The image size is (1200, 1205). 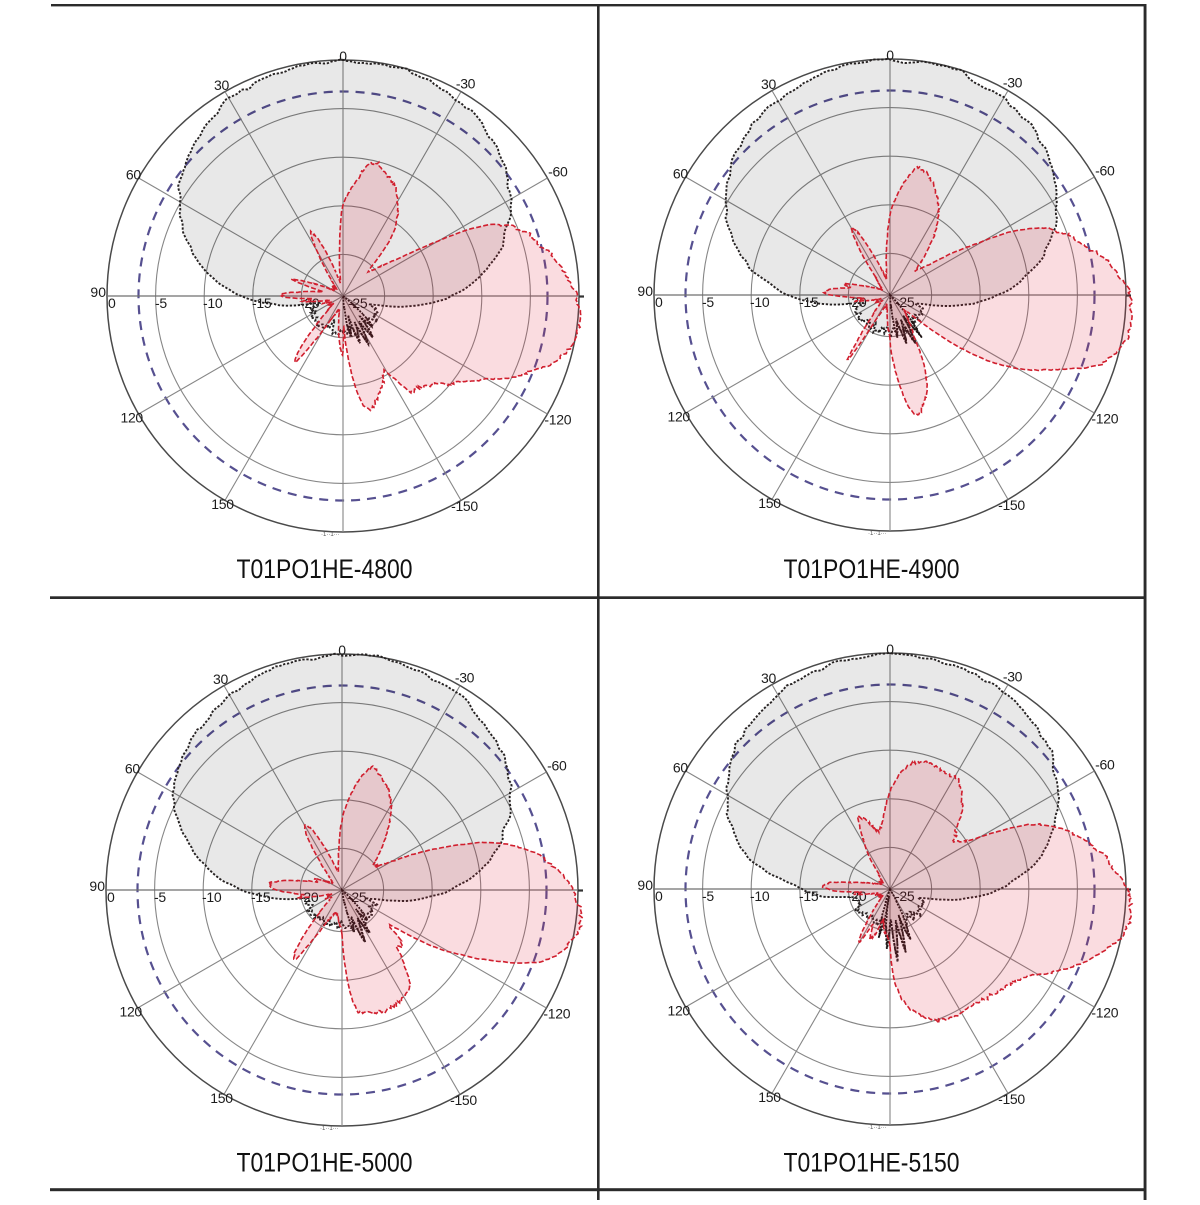 I want to click on svg-text: T01PO1HE-5150, so click(x=872, y=1163).